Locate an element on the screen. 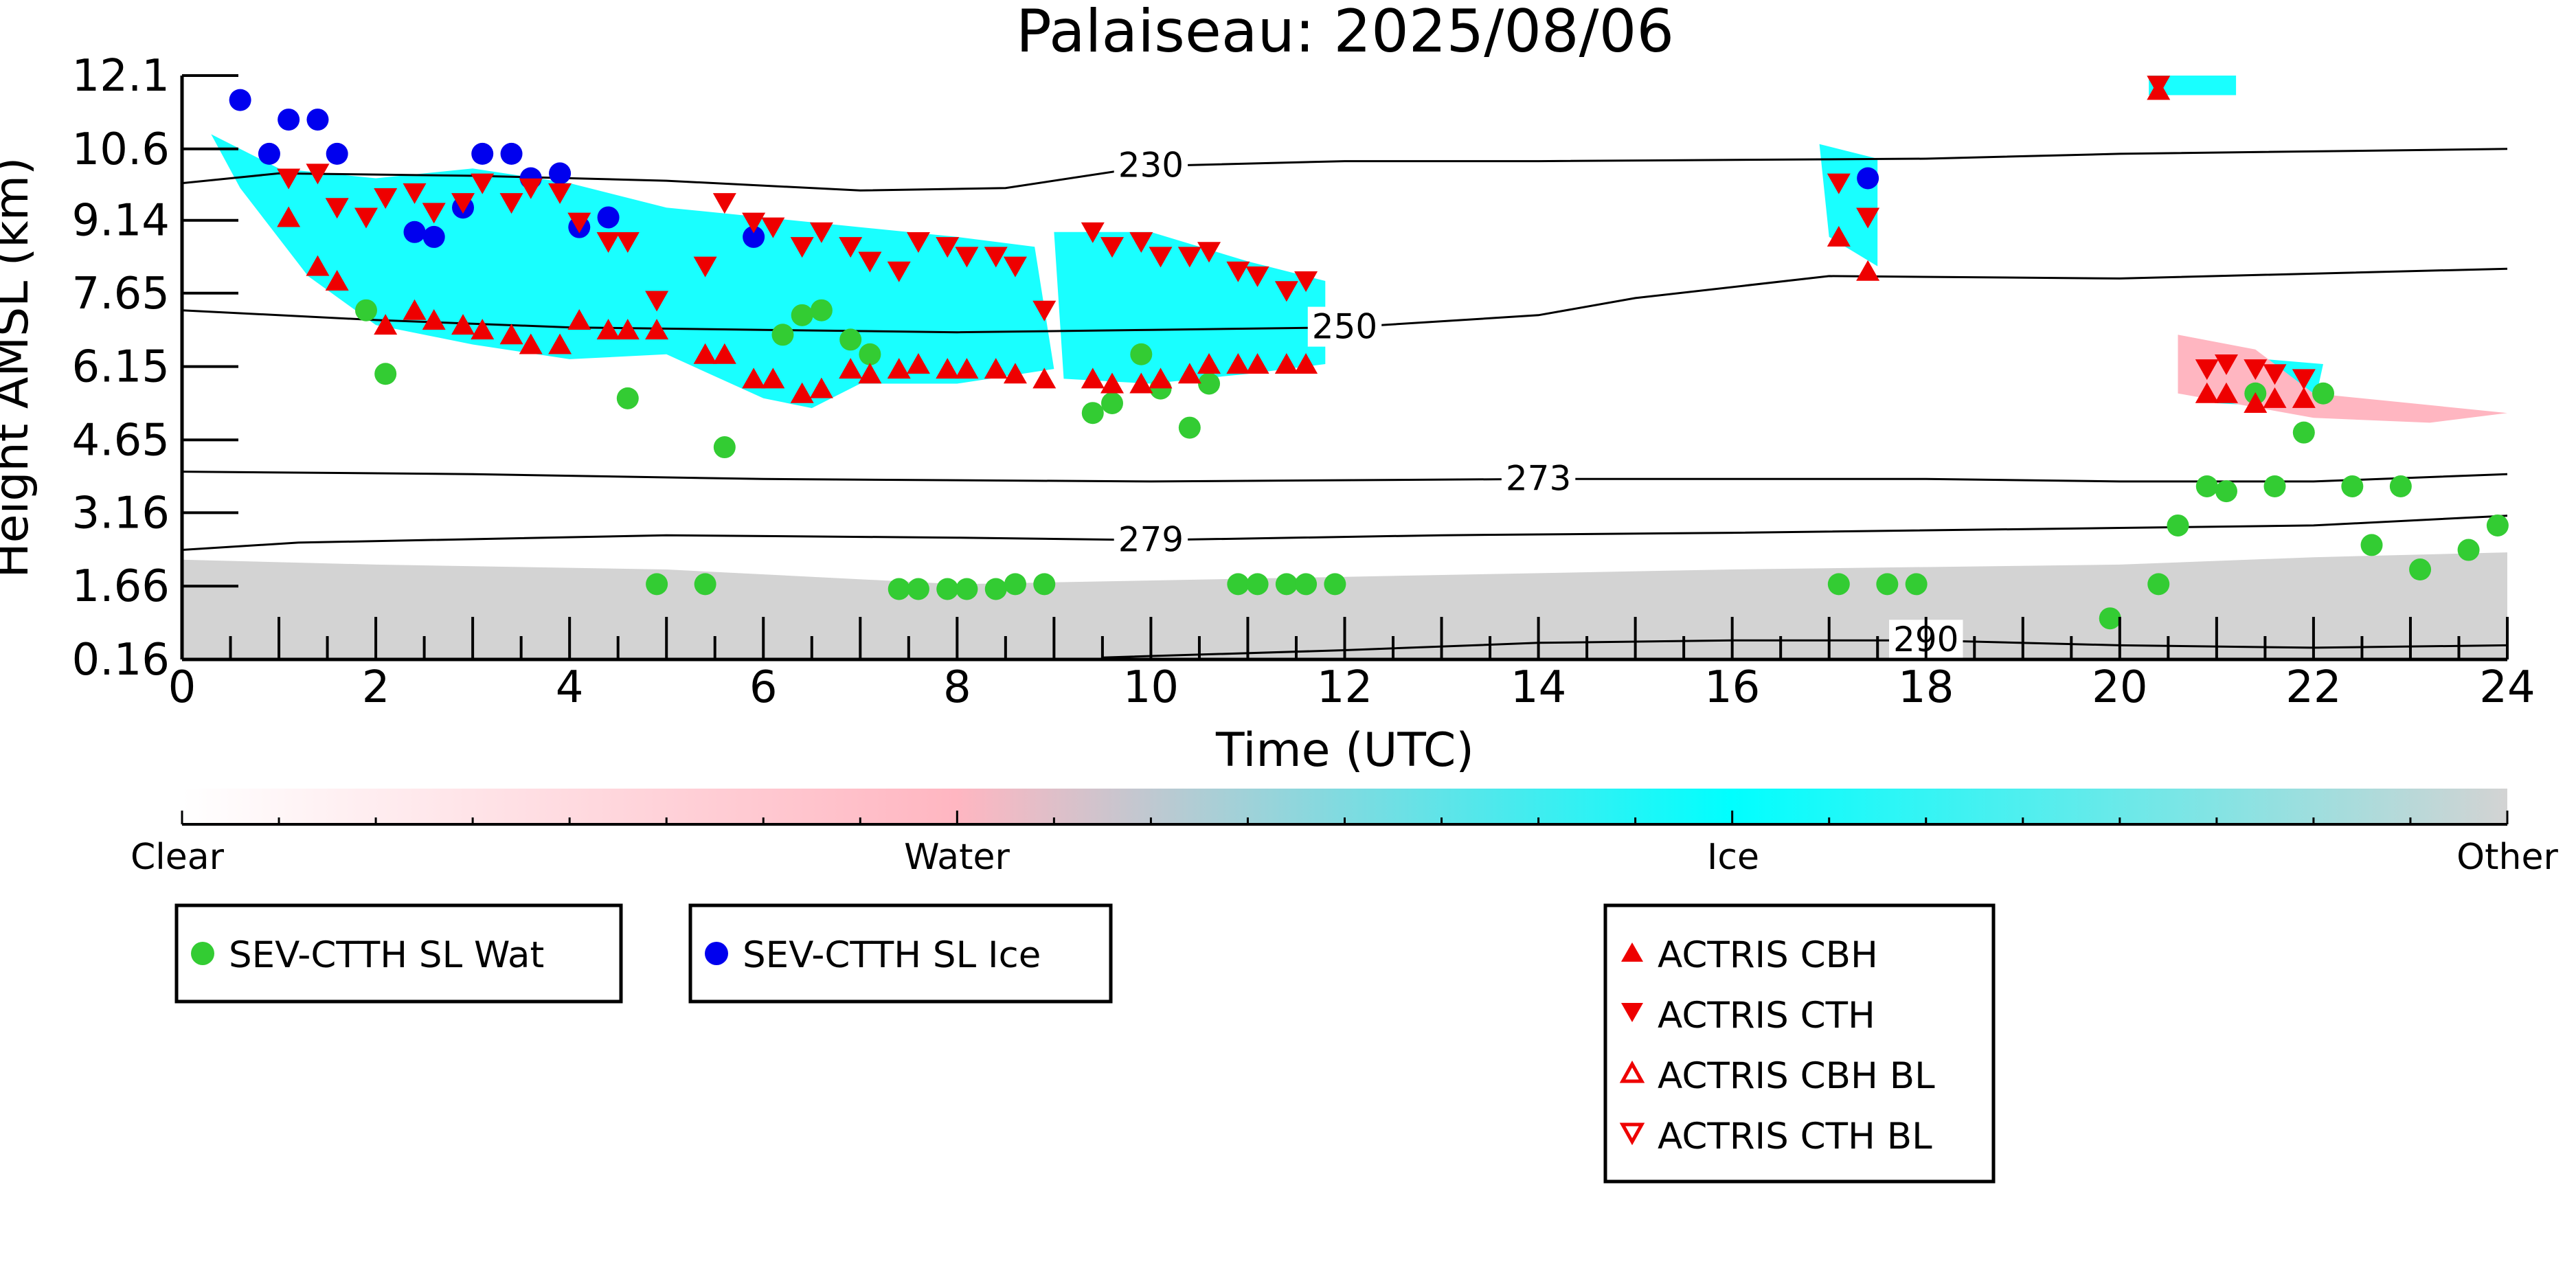 The image size is (2576, 1288). colorbar-label-ice: Ice is located at coordinates (1733, 857).